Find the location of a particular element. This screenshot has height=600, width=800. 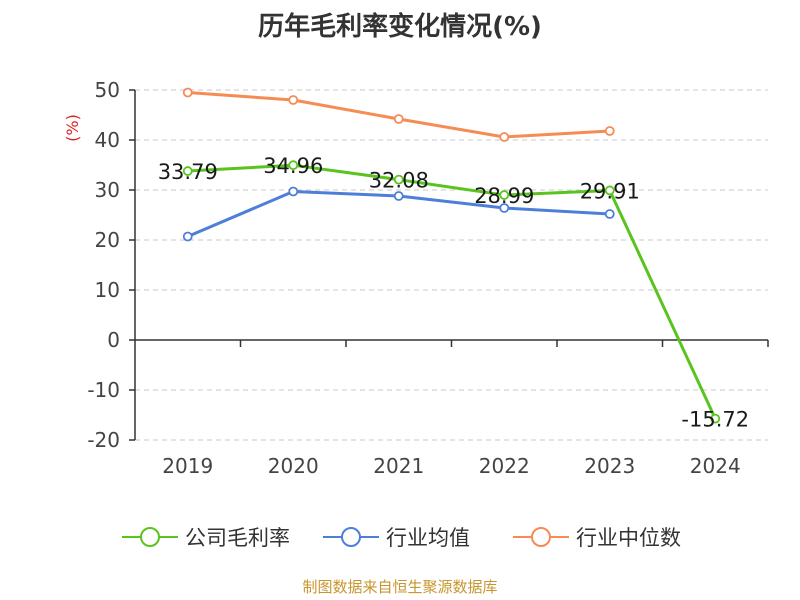

data-label: 29.91 is located at coordinates (610, 191).